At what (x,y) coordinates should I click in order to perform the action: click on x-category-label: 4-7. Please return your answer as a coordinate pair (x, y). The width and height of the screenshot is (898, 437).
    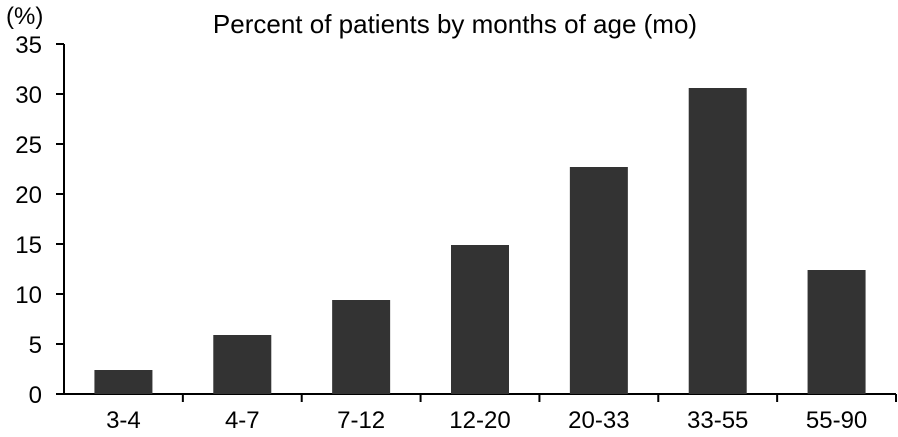
    Looking at the image, I should click on (242, 420).